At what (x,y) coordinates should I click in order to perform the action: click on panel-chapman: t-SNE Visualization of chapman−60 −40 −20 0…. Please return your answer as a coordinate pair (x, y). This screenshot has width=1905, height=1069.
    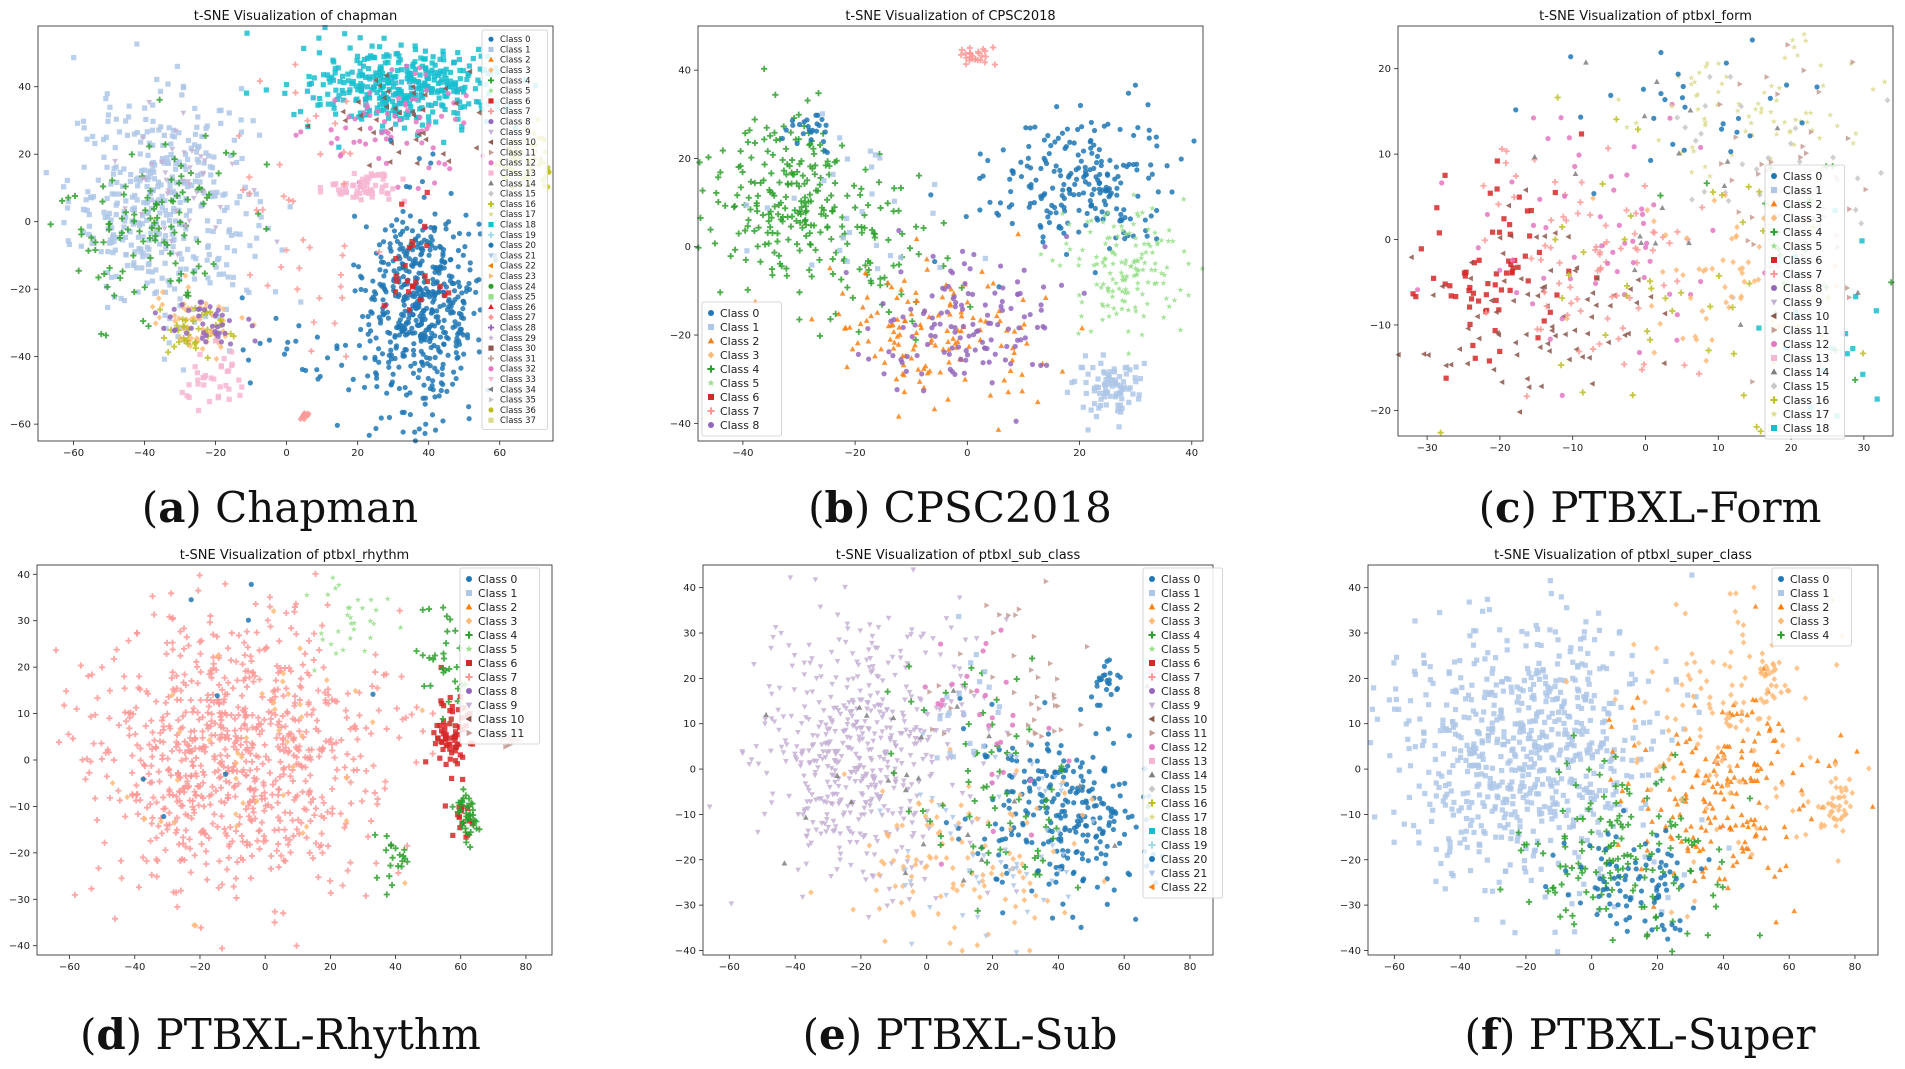
    Looking at the image, I should click on (282, 234).